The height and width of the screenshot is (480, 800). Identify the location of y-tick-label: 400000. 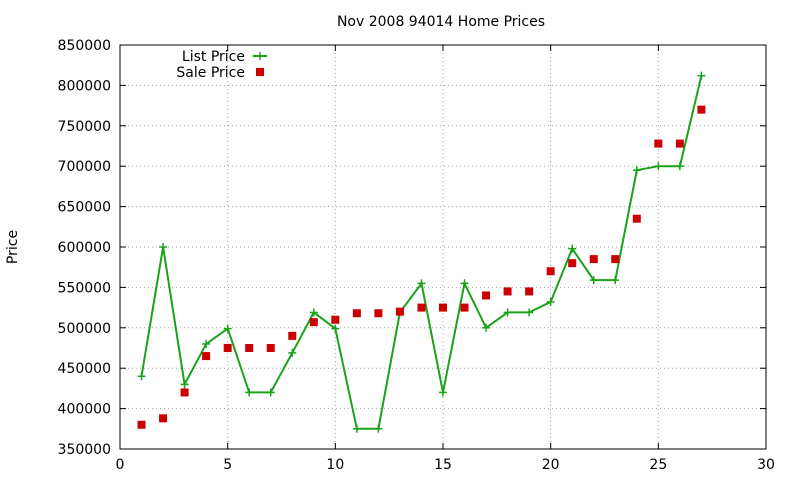
(84, 410).